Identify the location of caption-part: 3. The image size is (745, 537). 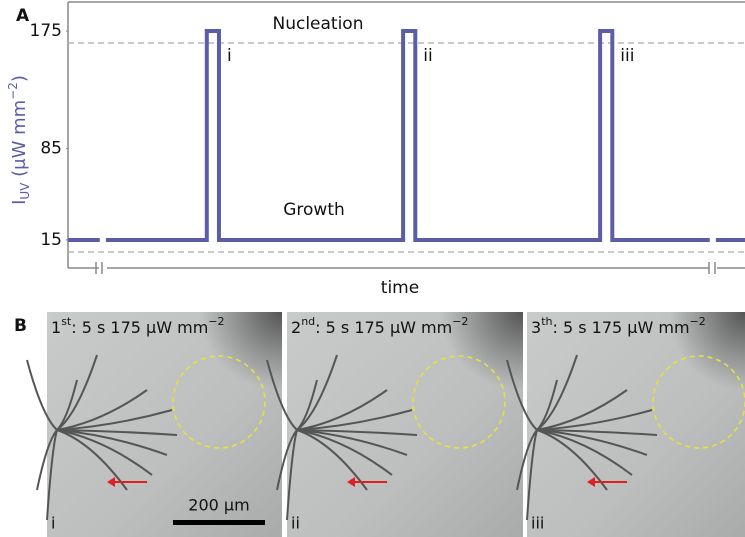
(536, 327).